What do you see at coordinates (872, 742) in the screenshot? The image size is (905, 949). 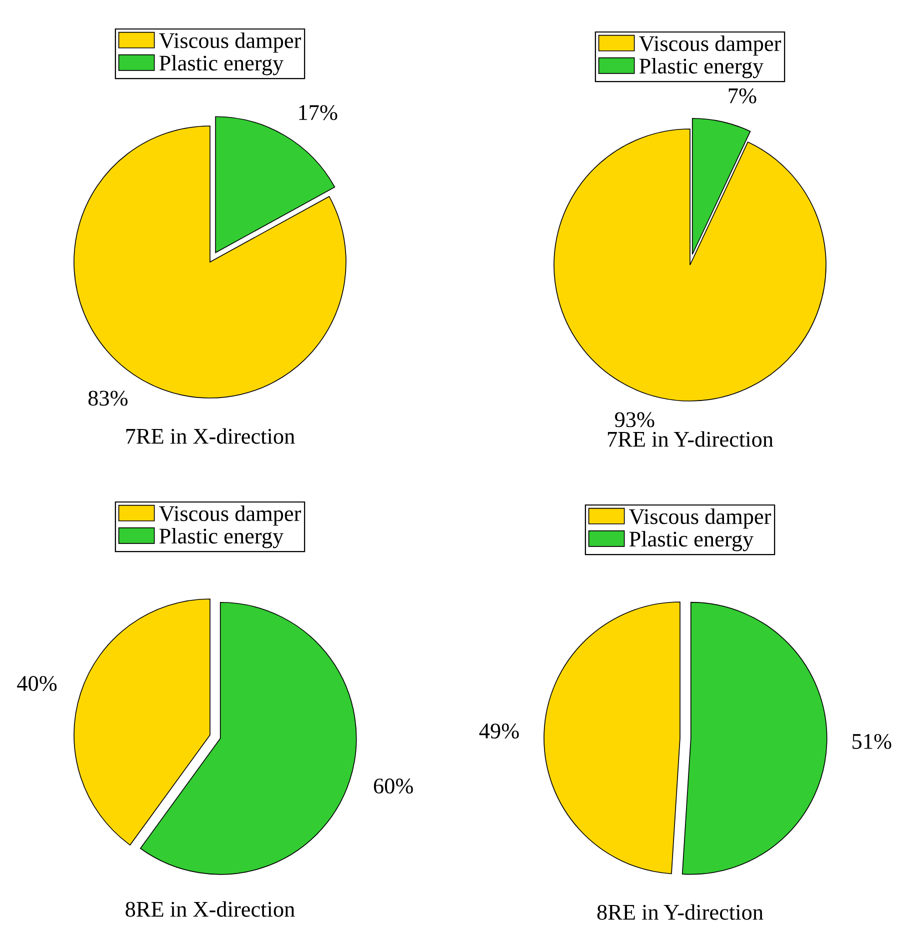 I see `data-label: 51%` at bounding box center [872, 742].